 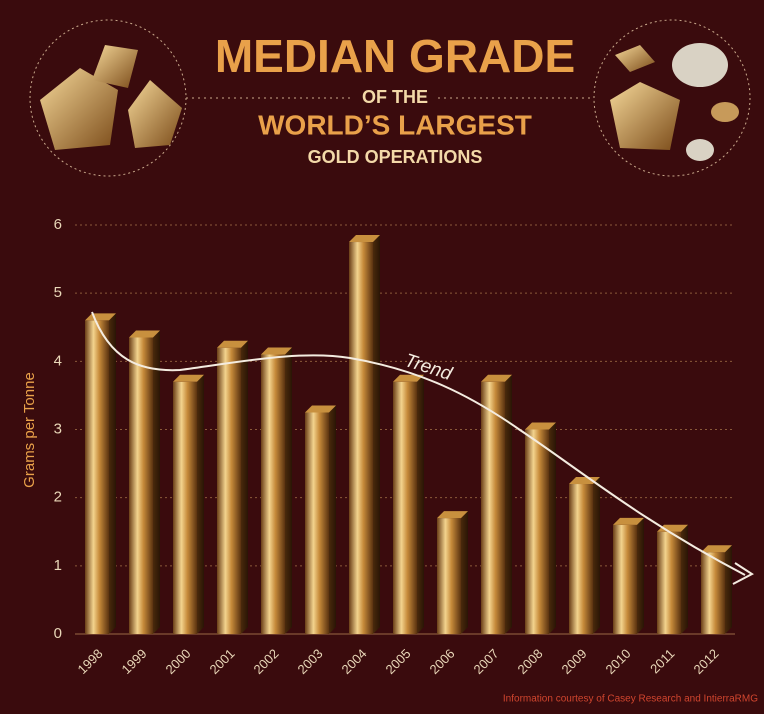 I want to click on y-tick-label: 3, so click(x=58, y=428).